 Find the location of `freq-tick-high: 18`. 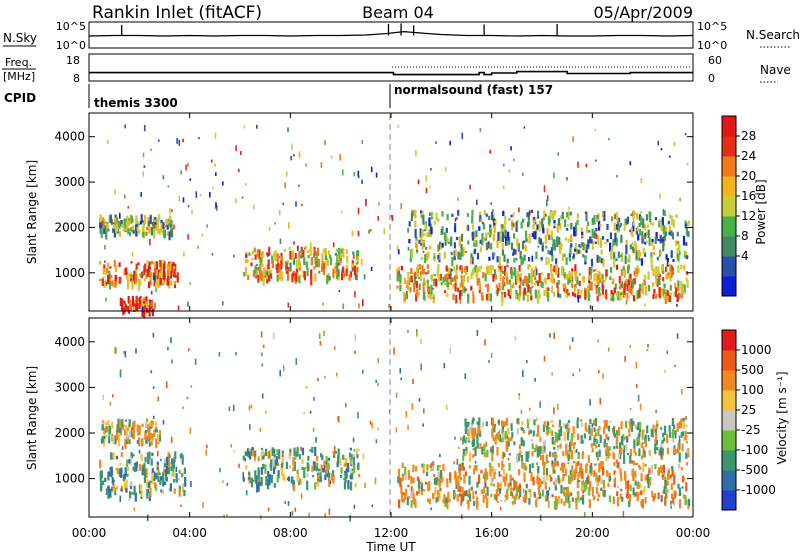

freq-tick-high: 18 is located at coordinates (73, 60).